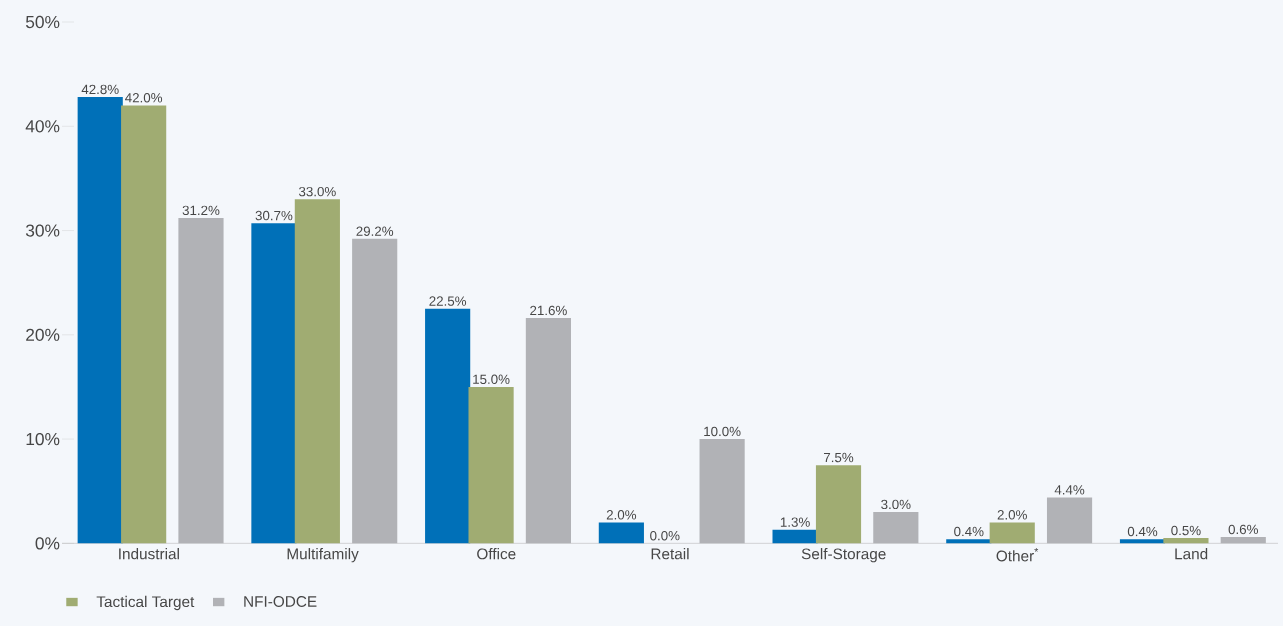 This screenshot has height=626, width=1283. Describe the element at coordinates (375, 231) in the screenshot. I see `data-label: 29.2%` at that location.